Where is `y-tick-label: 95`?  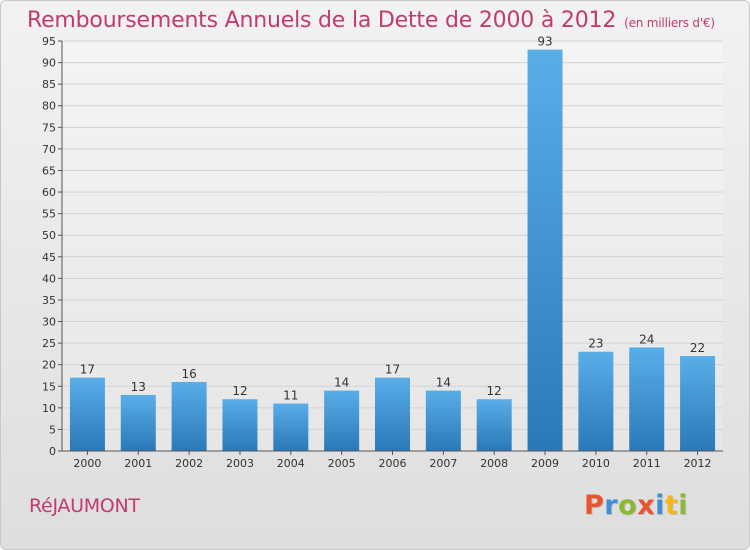 y-tick-label: 95 is located at coordinates (49, 41).